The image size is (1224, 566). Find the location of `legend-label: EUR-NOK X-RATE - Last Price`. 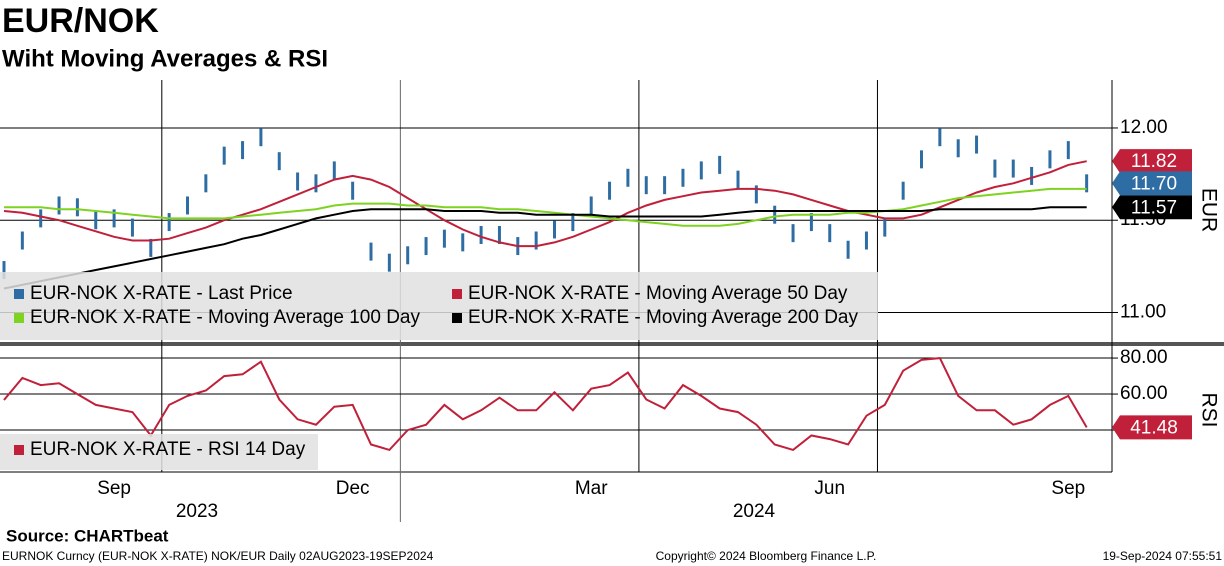

legend-label: EUR-NOK X-RATE - Last Price is located at coordinates (161, 293).